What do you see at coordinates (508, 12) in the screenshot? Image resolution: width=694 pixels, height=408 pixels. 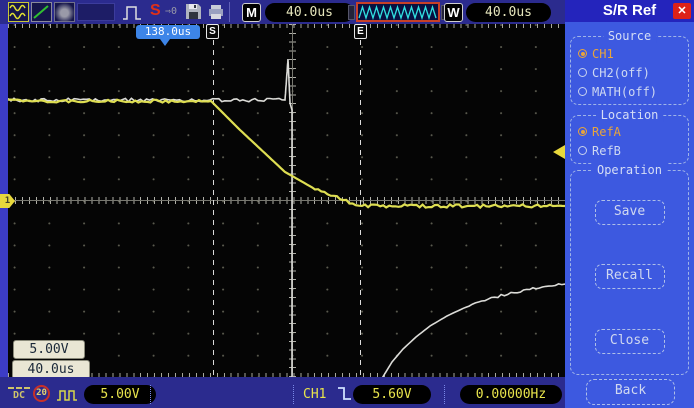 I see `window-timebase-readout: 40.0us` at bounding box center [508, 12].